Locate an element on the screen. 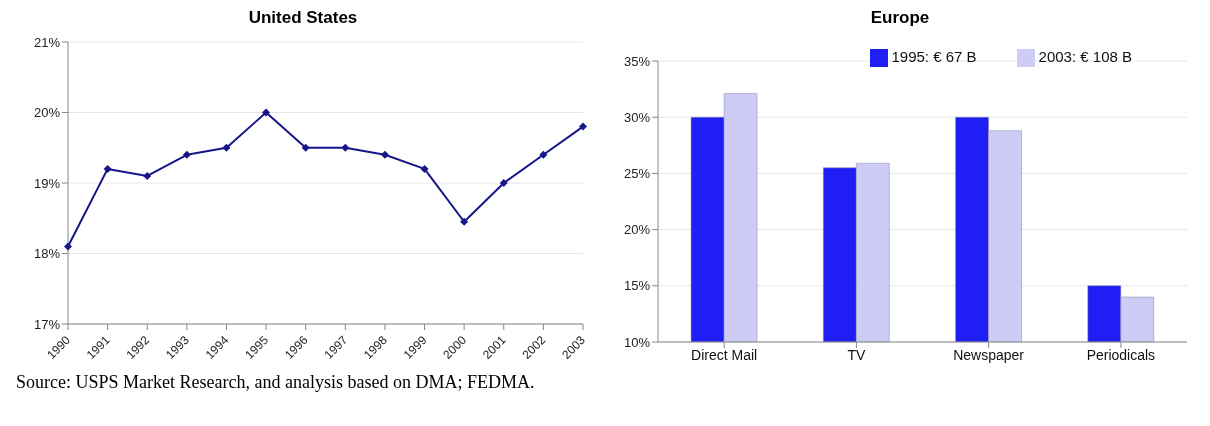 This screenshot has width=1210, height=426. y-tick-label: 15% is located at coordinates (637, 286).